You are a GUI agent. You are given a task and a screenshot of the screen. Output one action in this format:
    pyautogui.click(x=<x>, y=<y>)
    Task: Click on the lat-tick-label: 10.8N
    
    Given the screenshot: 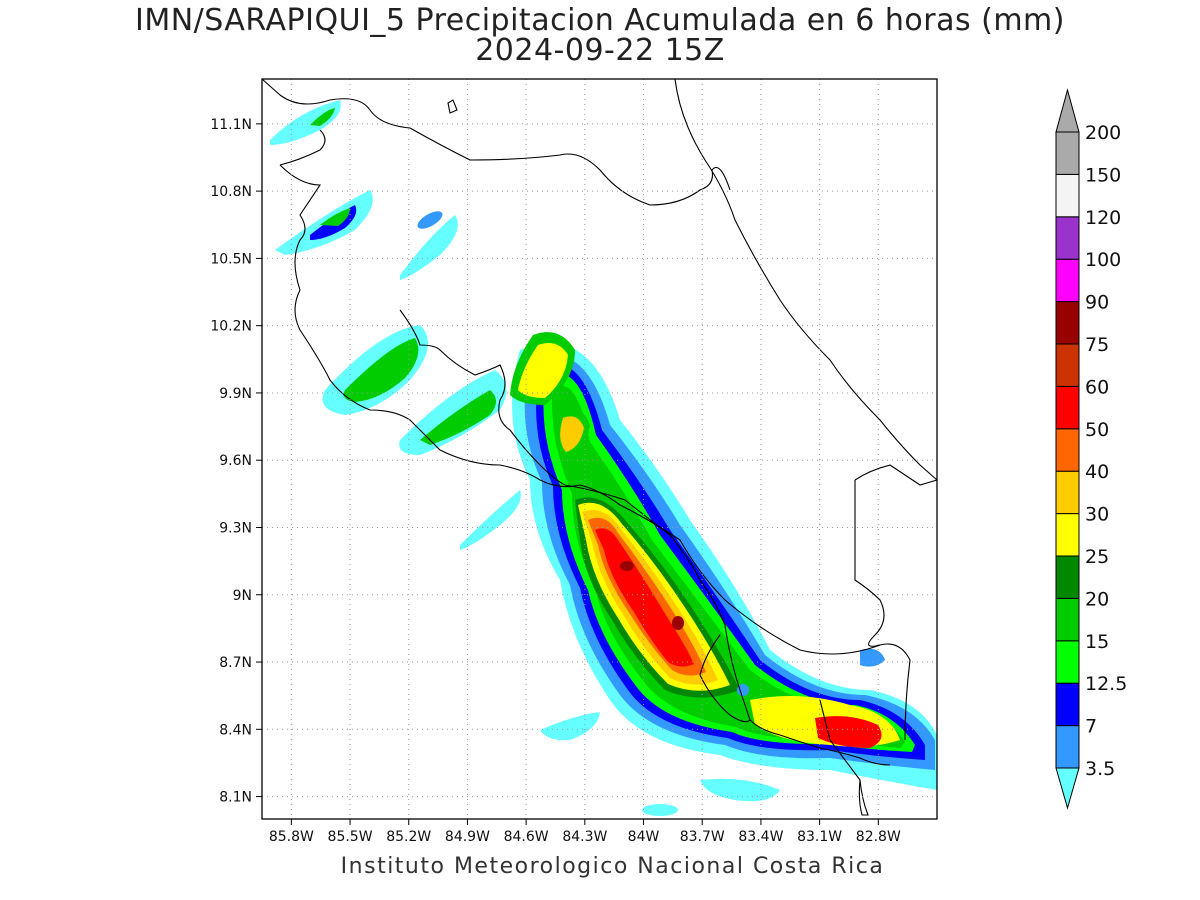 What is the action you would take?
    pyautogui.click(x=231, y=192)
    